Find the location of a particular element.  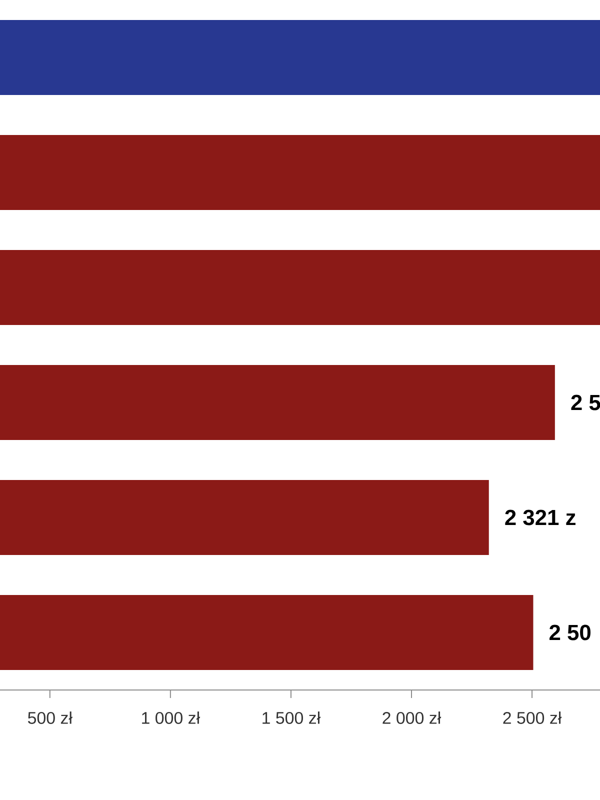

annotation: 2 50 is located at coordinates (570, 632).